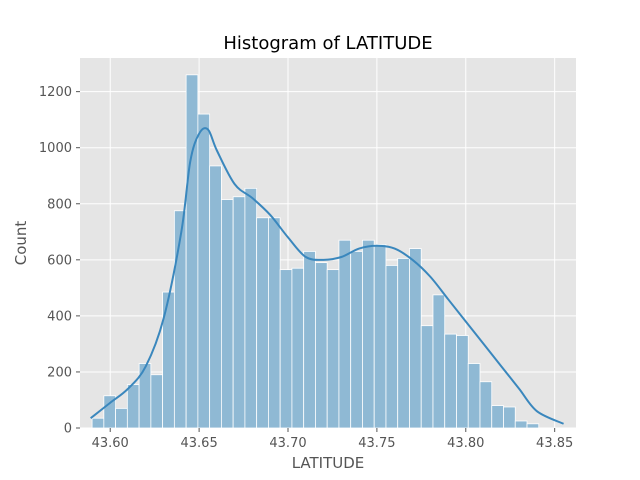  What do you see at coordinates (328, 463) in the screenshot?
I see `x-axis-label: LATITUDE` at bounding box center [328, 463].